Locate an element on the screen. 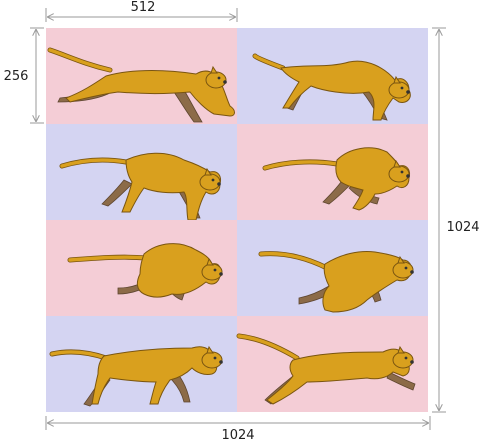  cougar-full-stretch is located at coordinates (326, 369).